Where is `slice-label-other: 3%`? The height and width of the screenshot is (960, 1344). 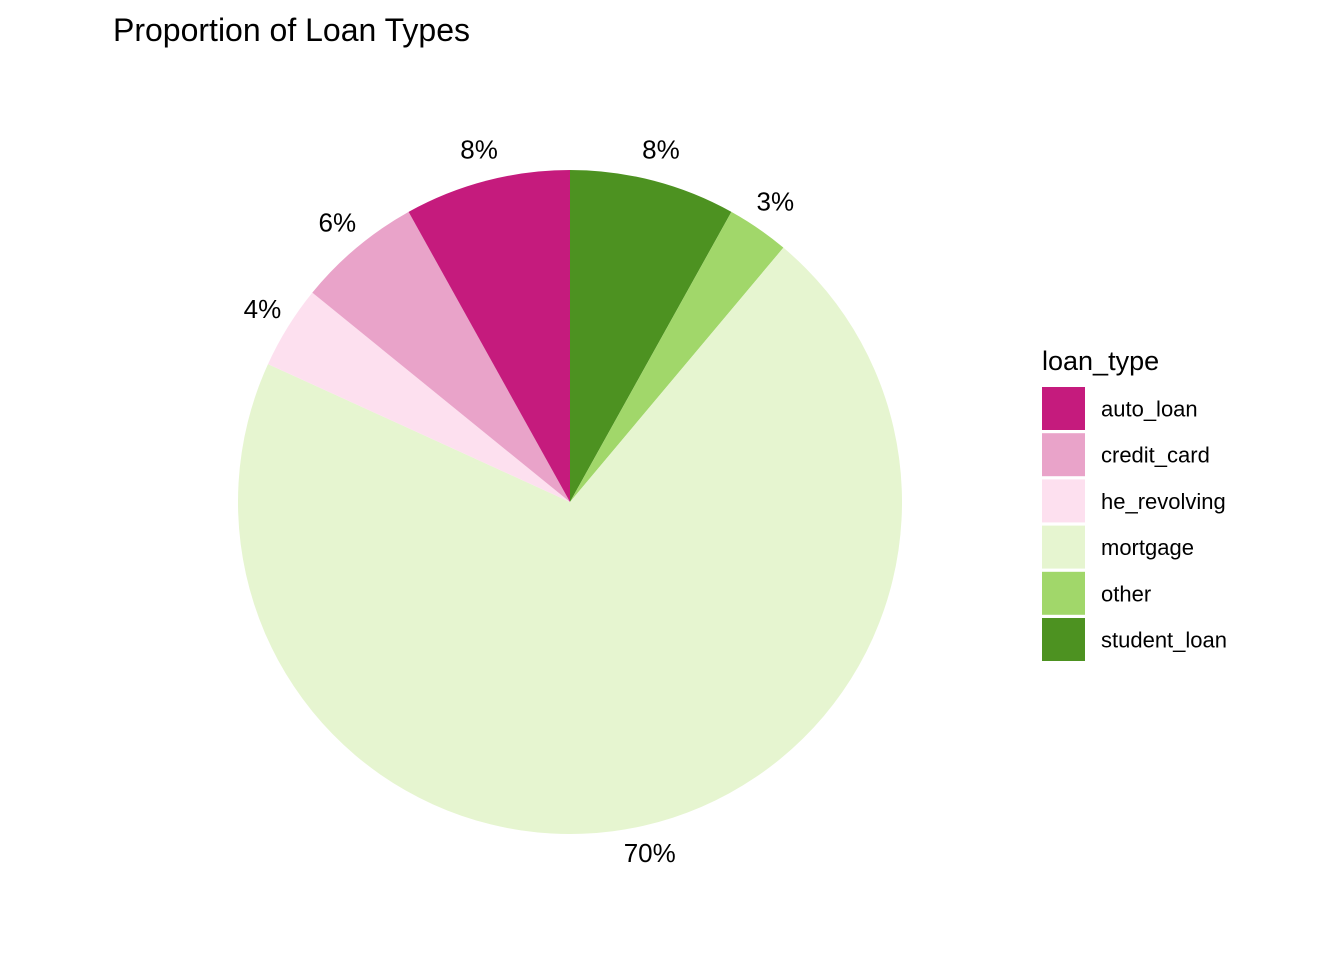 slice-label-other: 3% is located at coordinates (775, 202).